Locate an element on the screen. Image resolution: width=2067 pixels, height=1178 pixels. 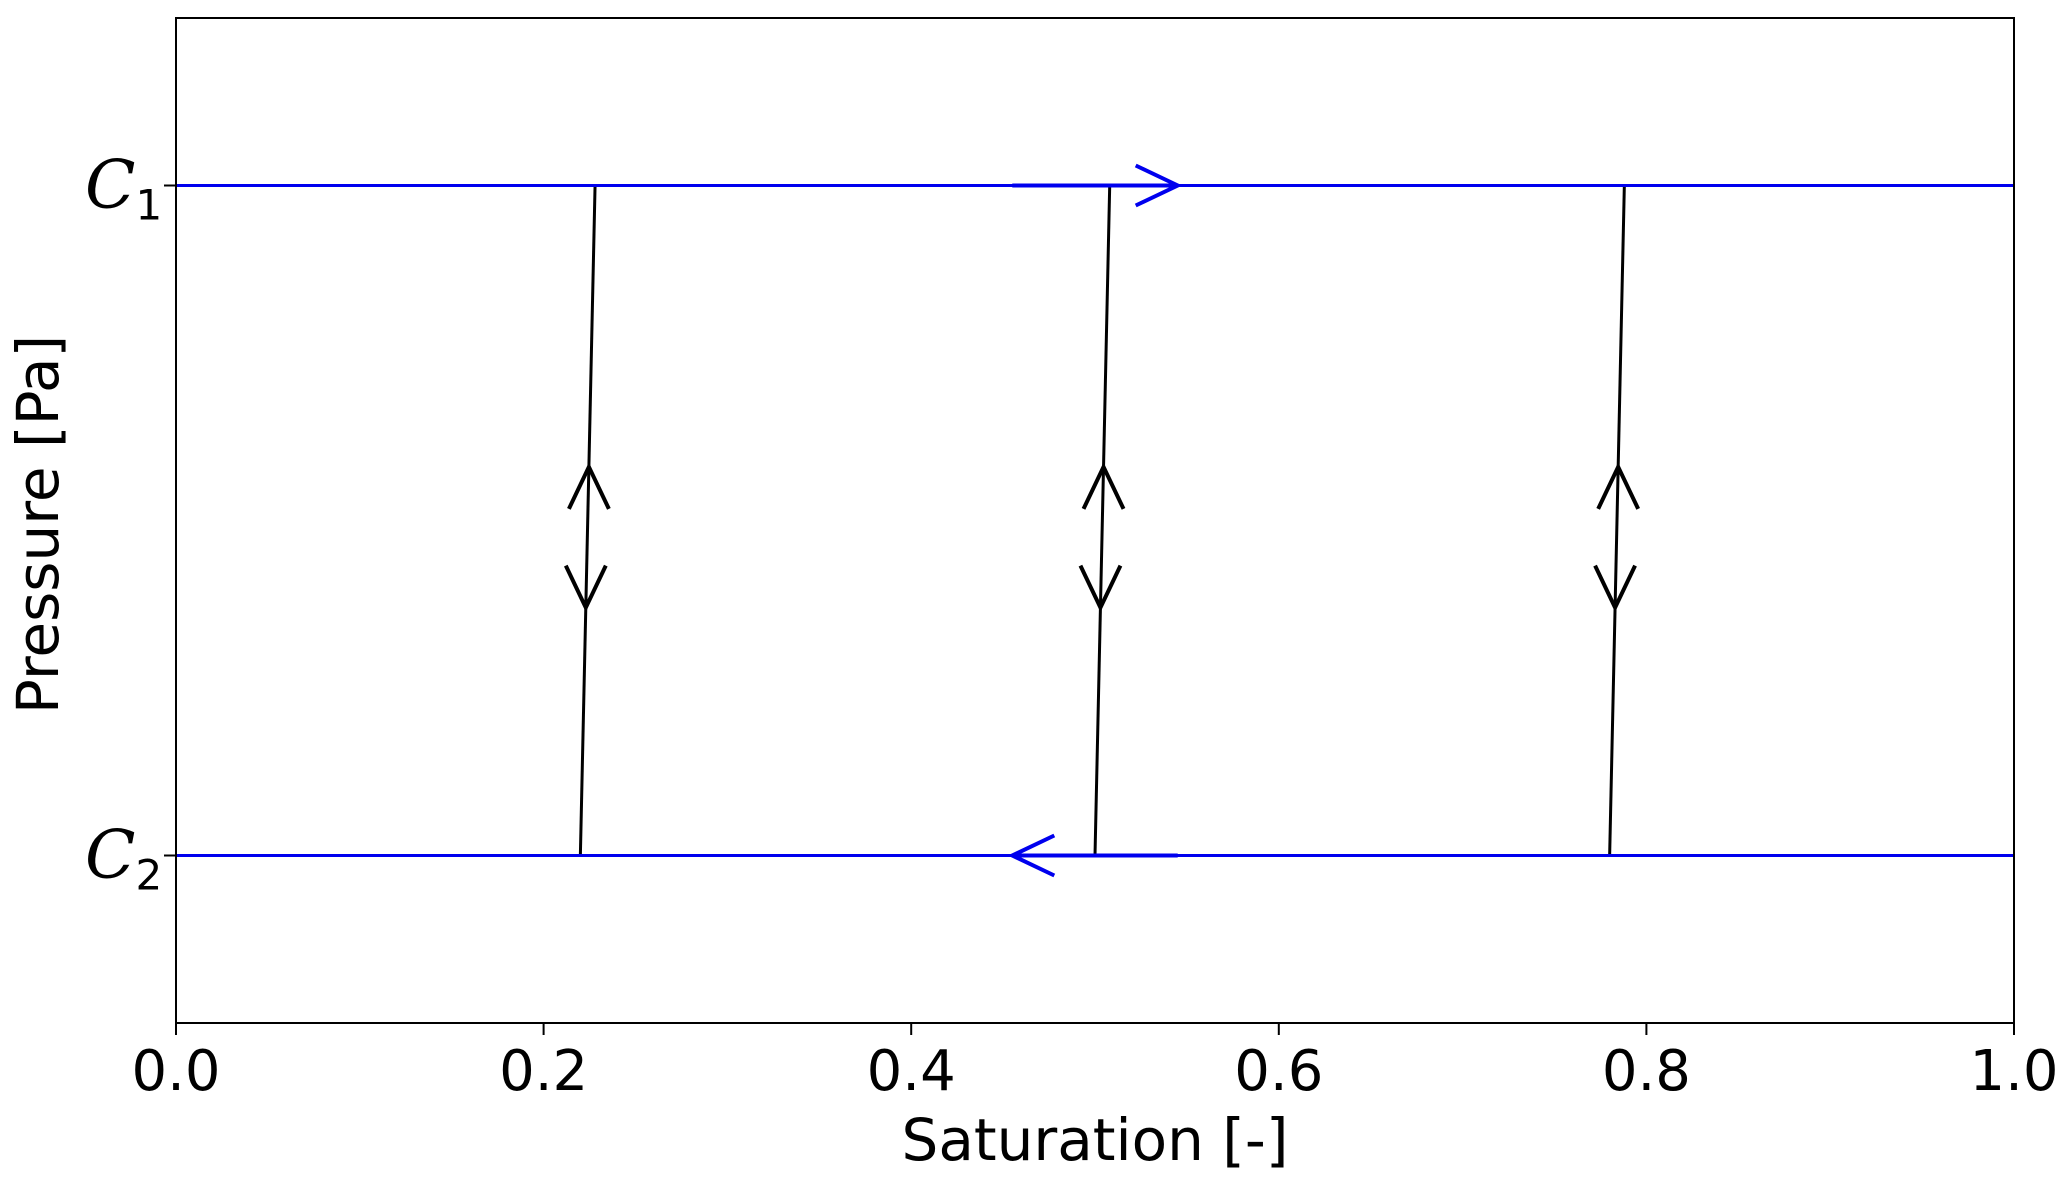
y-level-label: C1 is located at coordinates (123, 188).